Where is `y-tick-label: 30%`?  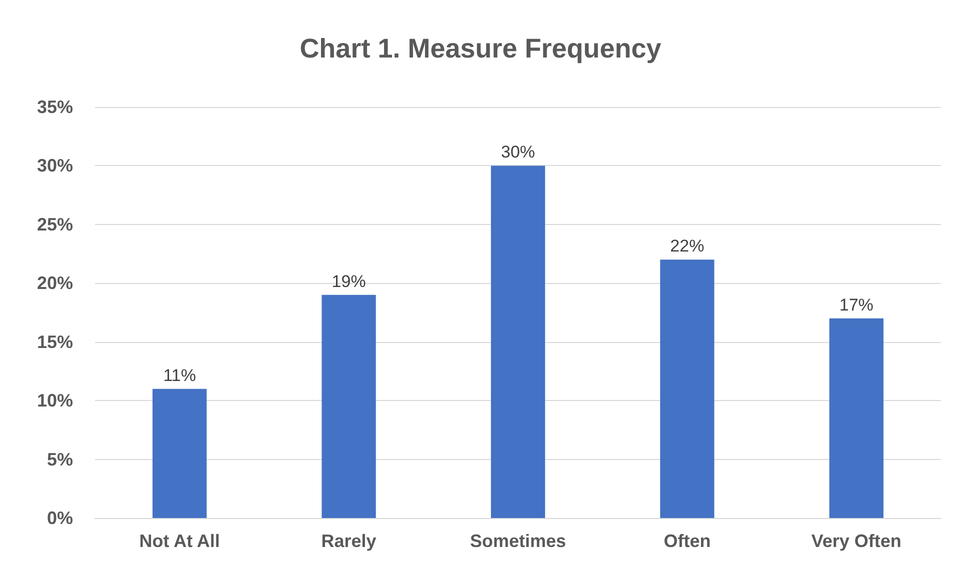 y-tick-label: 30% is located at coordinates (54, 166).